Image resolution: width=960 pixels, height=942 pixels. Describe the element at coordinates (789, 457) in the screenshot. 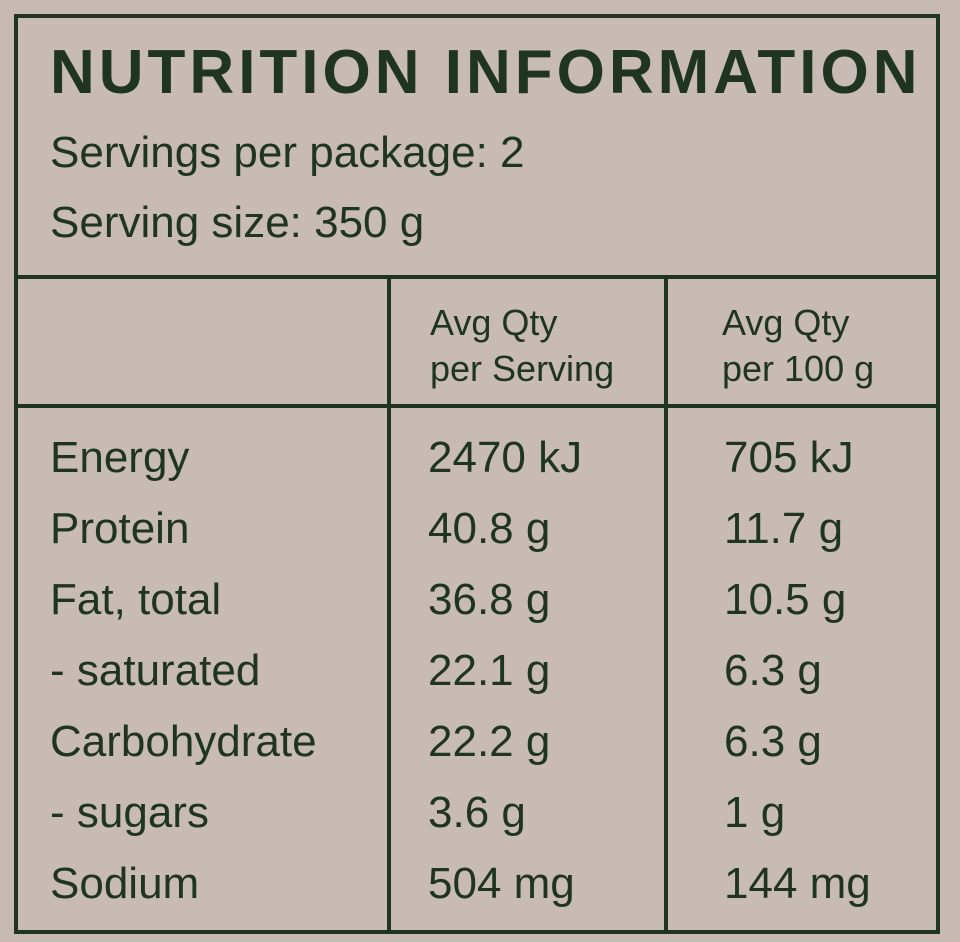

I see `per-100g-value: 705 kJ` at that location.